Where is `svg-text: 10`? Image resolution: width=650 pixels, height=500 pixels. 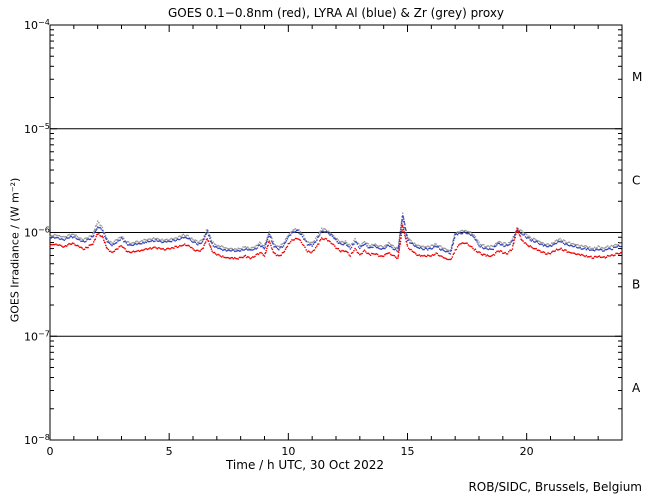 svg-text: 10 is located at coordinates (288, 451).